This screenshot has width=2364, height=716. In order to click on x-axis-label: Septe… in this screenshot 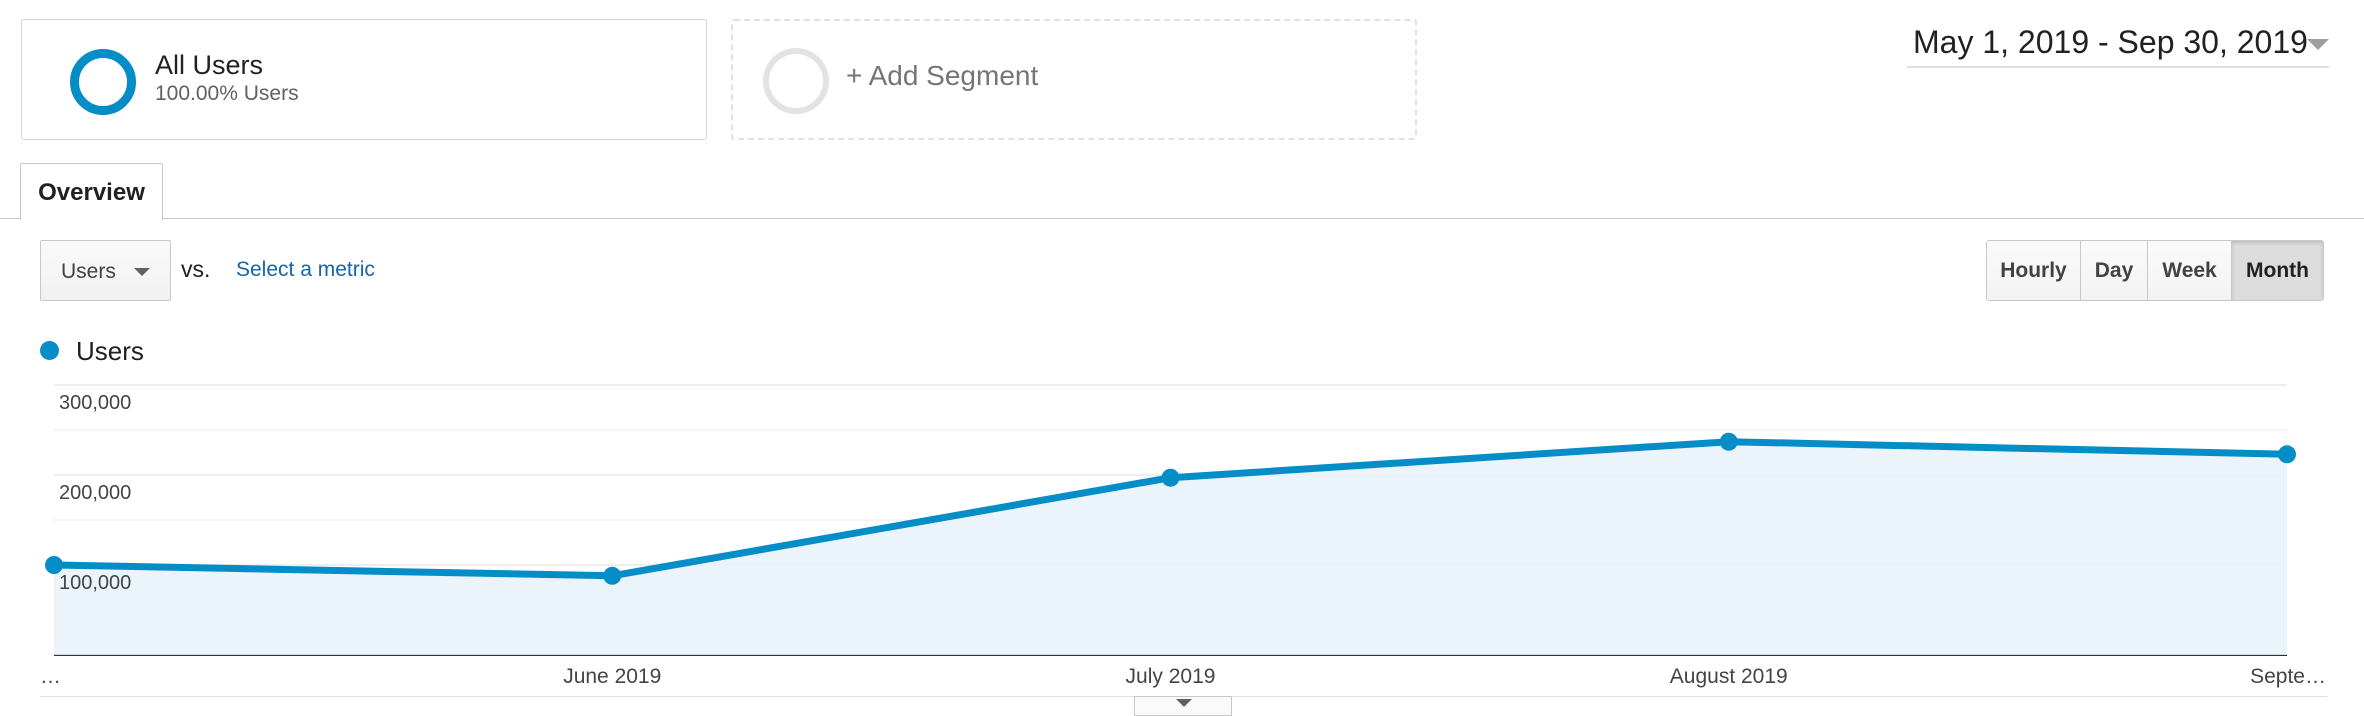, I will do `click(2288, 676)`.